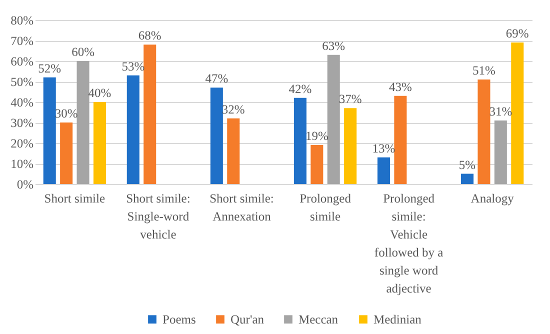 The width and height of the screenshot is (550, 334). Describe the element at coordinates (100, 93) in the screenshot. I see `data-label: 40%` at that location.